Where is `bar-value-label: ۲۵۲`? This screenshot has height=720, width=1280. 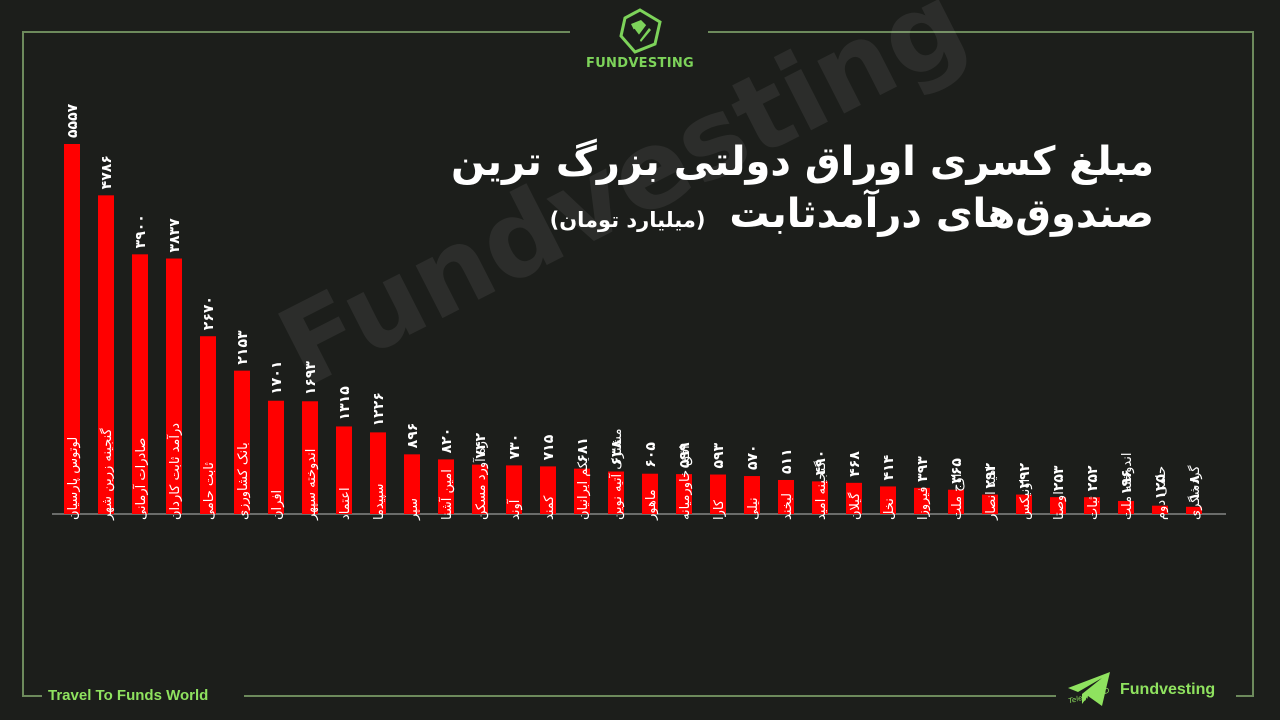
bar-value-label: ۲۵۲ is located at coordinates (1093, 478).